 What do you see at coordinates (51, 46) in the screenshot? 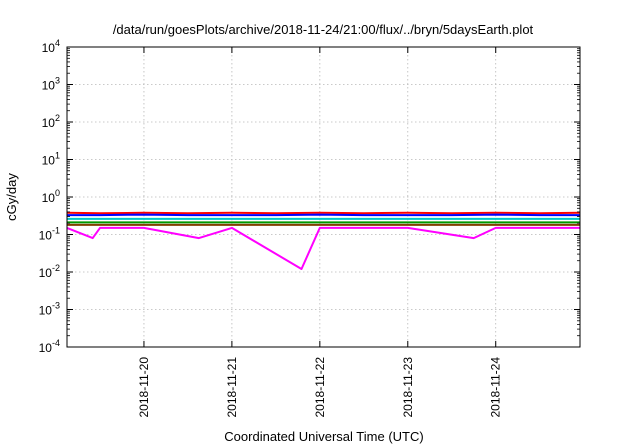
I see `y-tick-label: 10⁴` at bounding box center [51, 46].